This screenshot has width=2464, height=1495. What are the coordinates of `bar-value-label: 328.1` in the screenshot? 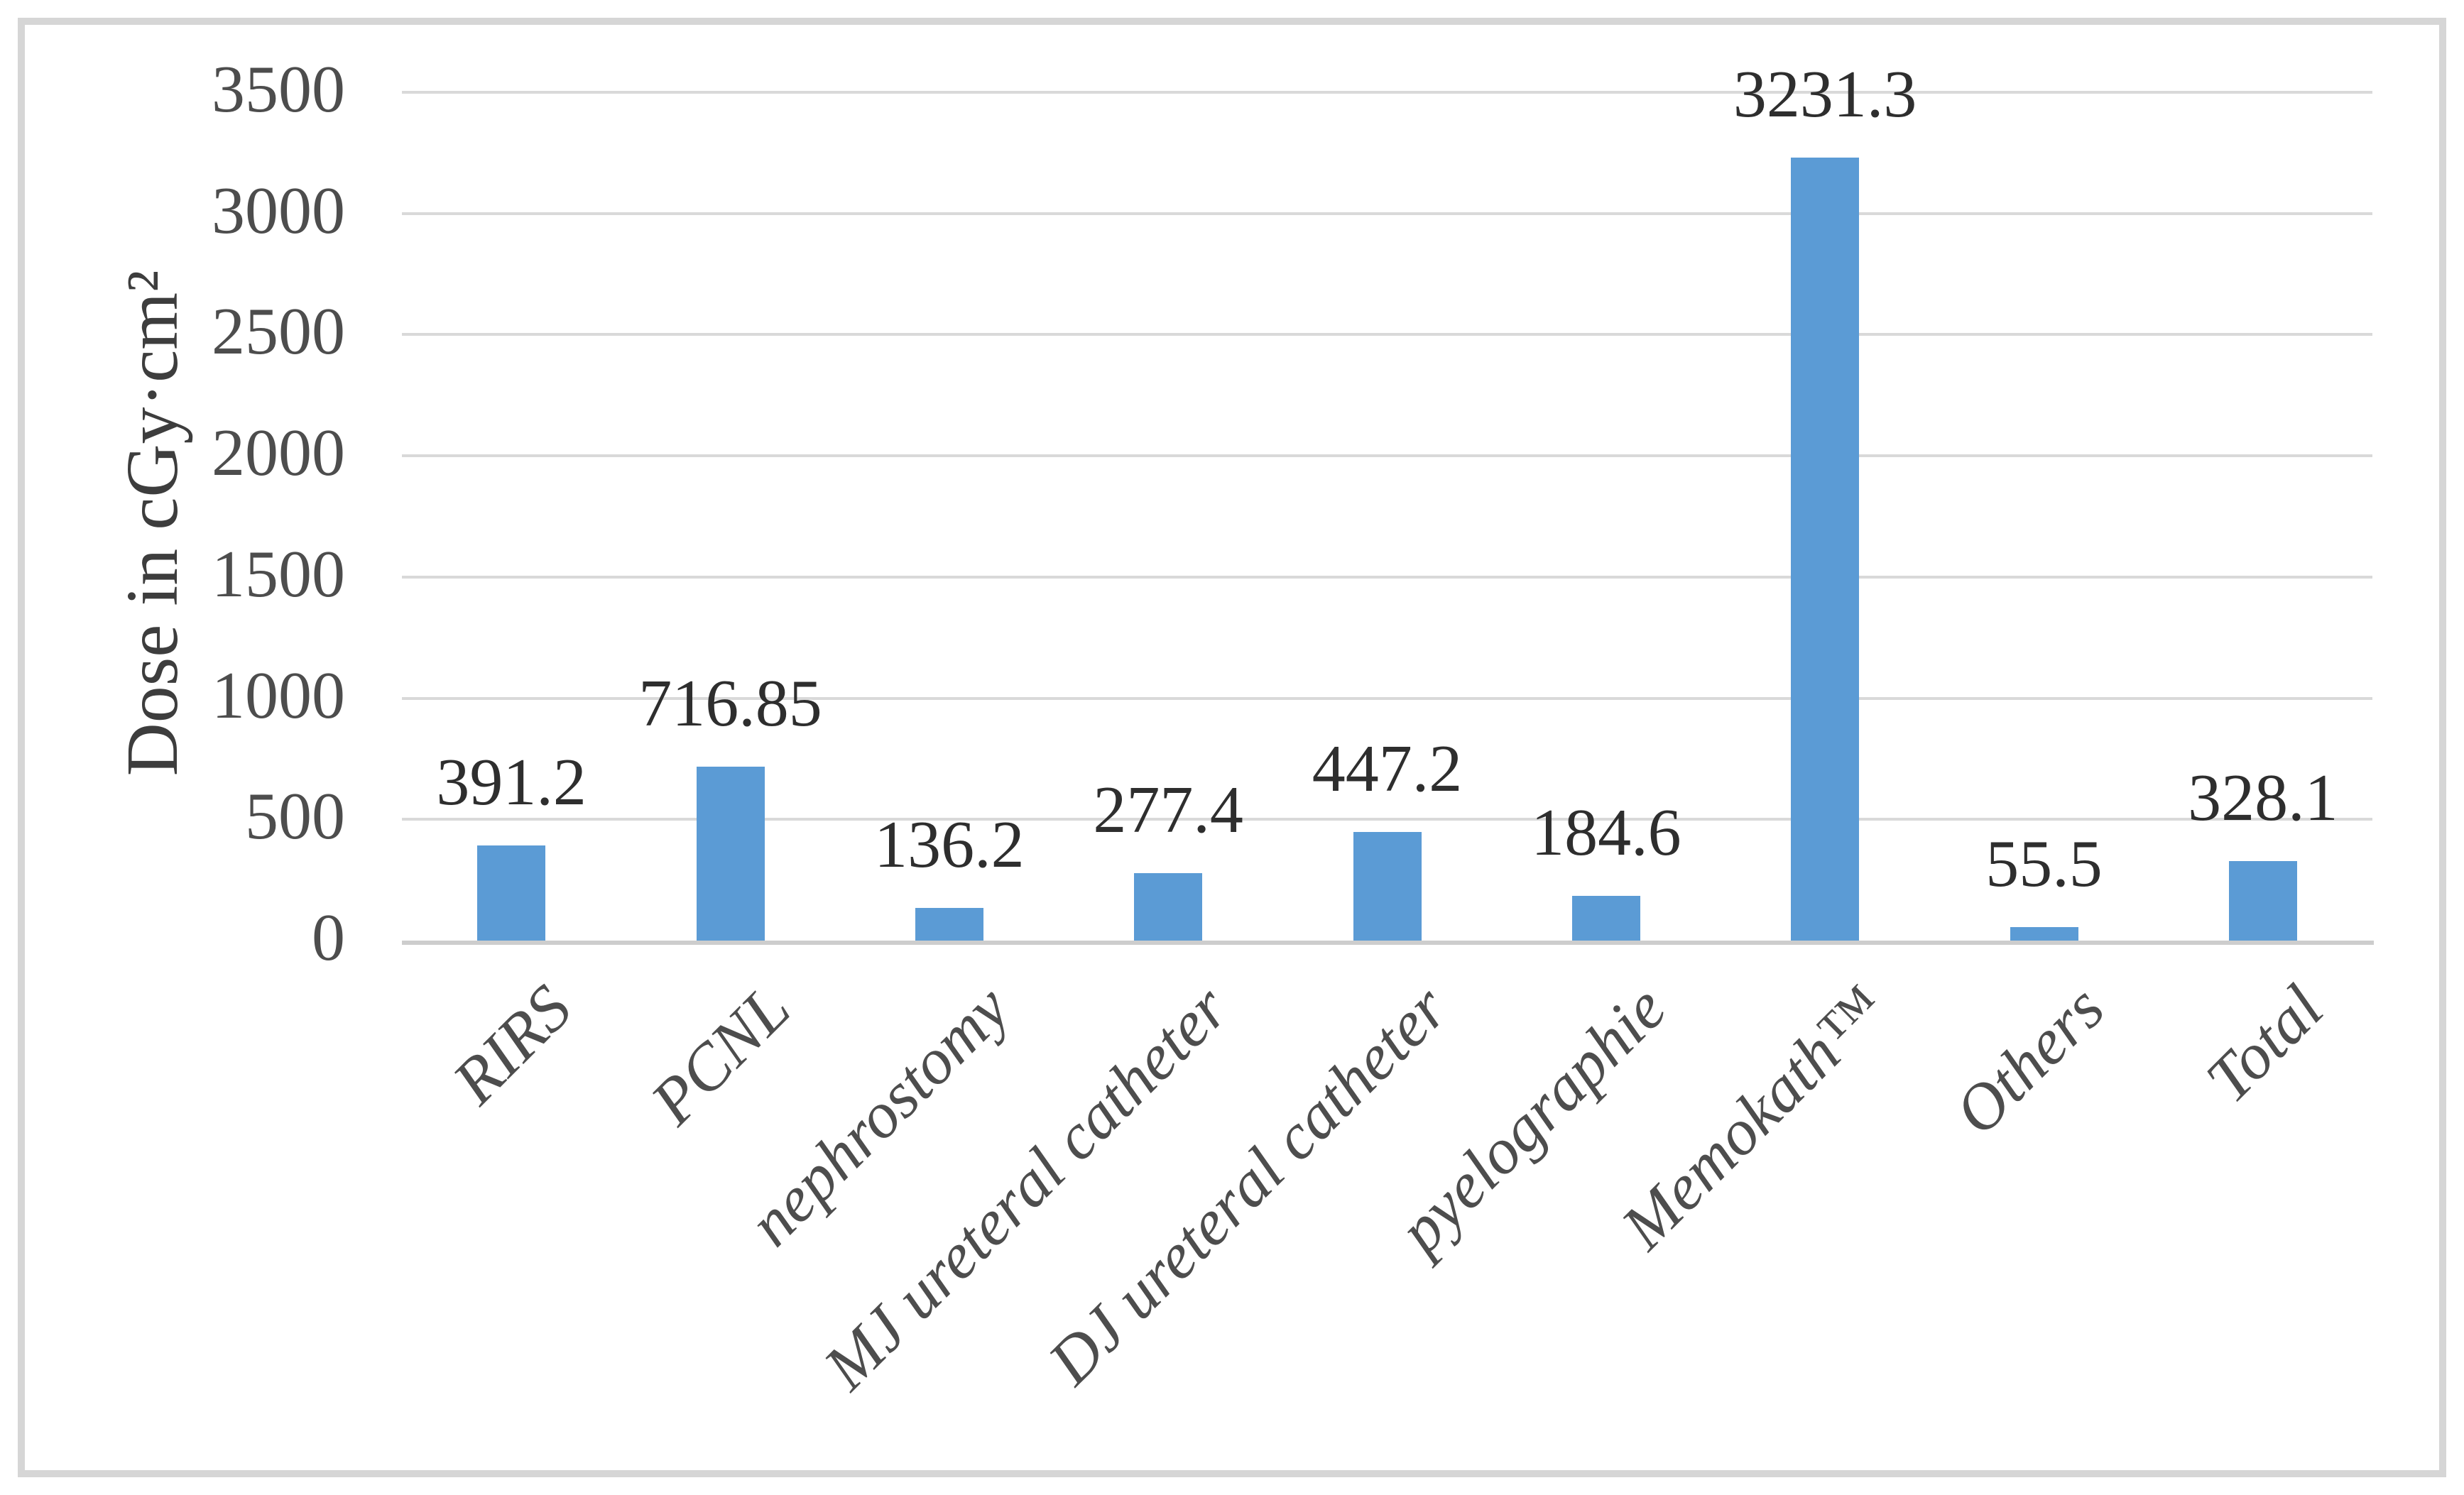 It's located at (2263, 798).